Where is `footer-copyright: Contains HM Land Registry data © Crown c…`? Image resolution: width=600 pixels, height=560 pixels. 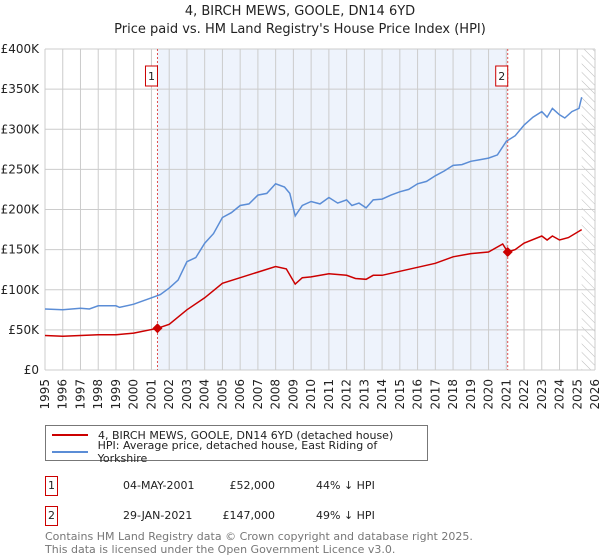 footer-copyright: Contains HM Land Registry data © Crown c… is located at coordinates (259, 536).